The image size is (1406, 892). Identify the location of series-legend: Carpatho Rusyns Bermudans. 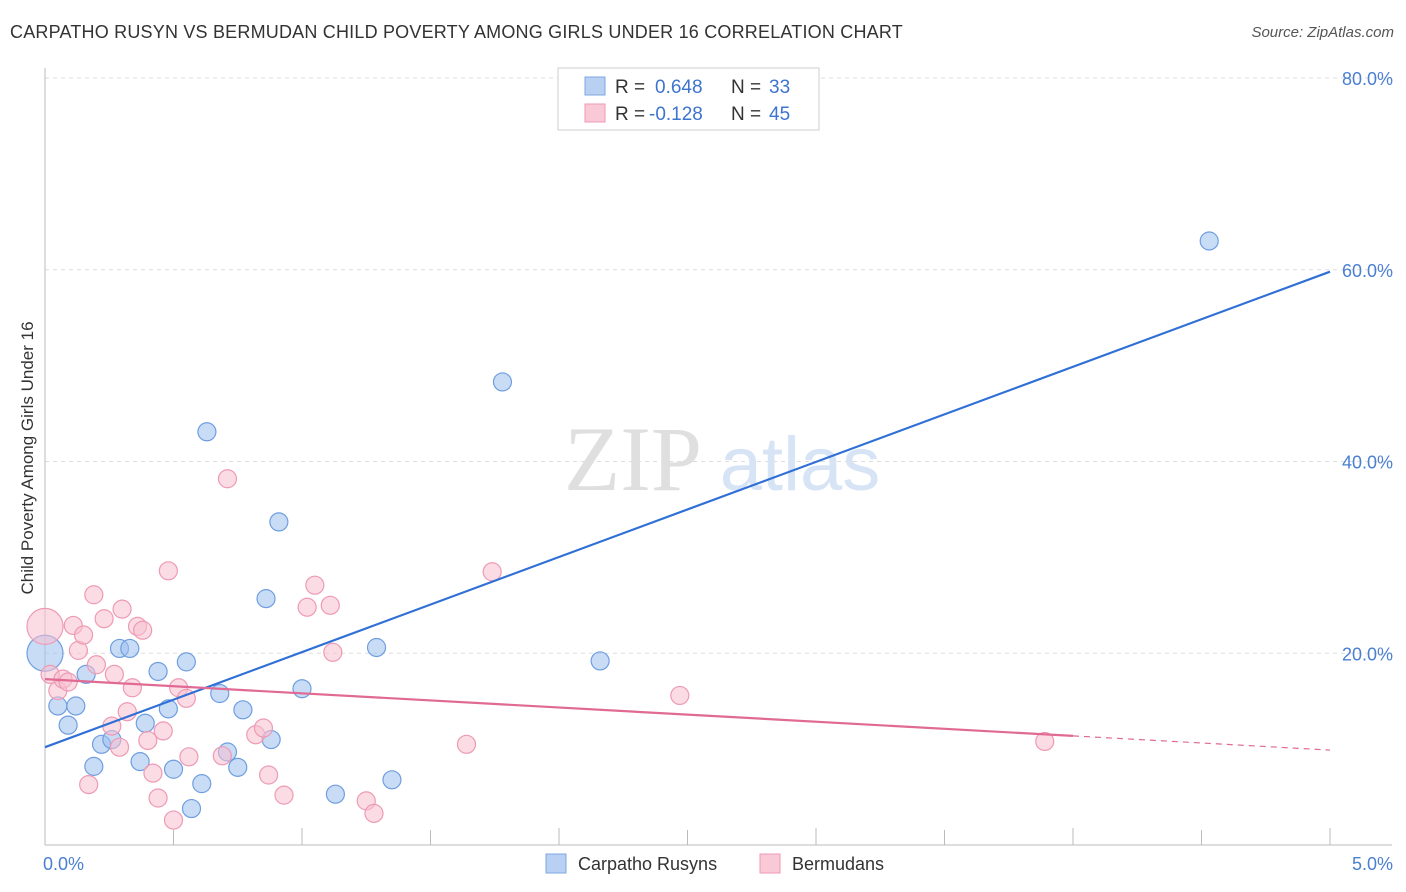
(714, 863).